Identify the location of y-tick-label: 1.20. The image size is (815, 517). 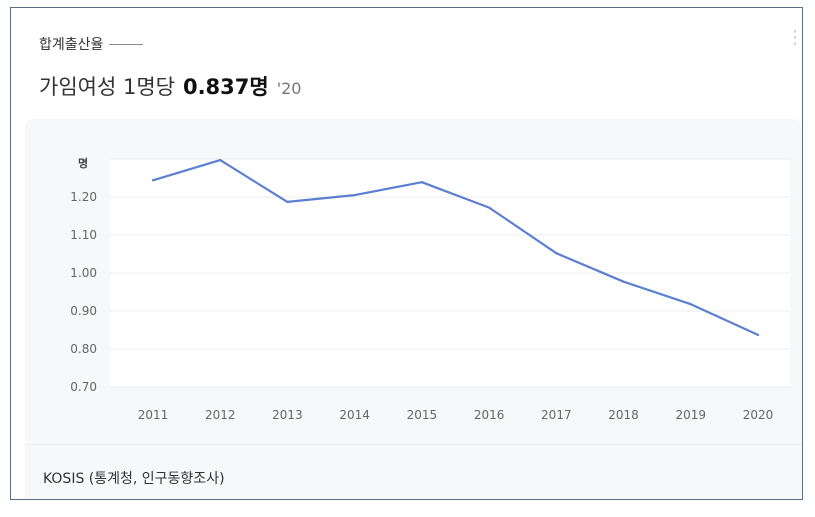
(83, 197).